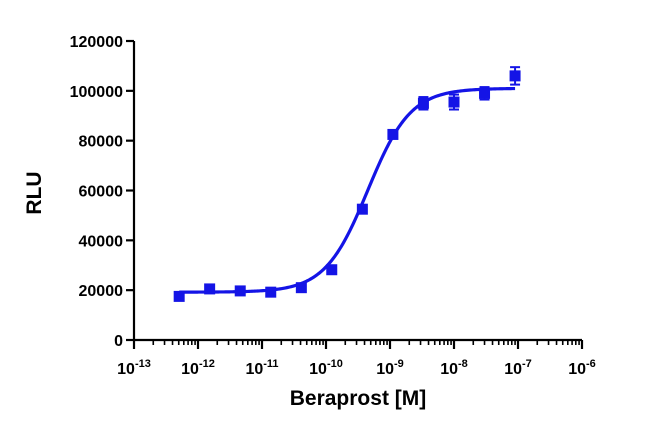  I want to click on y-tick-label: 100000, so click(96, 92).